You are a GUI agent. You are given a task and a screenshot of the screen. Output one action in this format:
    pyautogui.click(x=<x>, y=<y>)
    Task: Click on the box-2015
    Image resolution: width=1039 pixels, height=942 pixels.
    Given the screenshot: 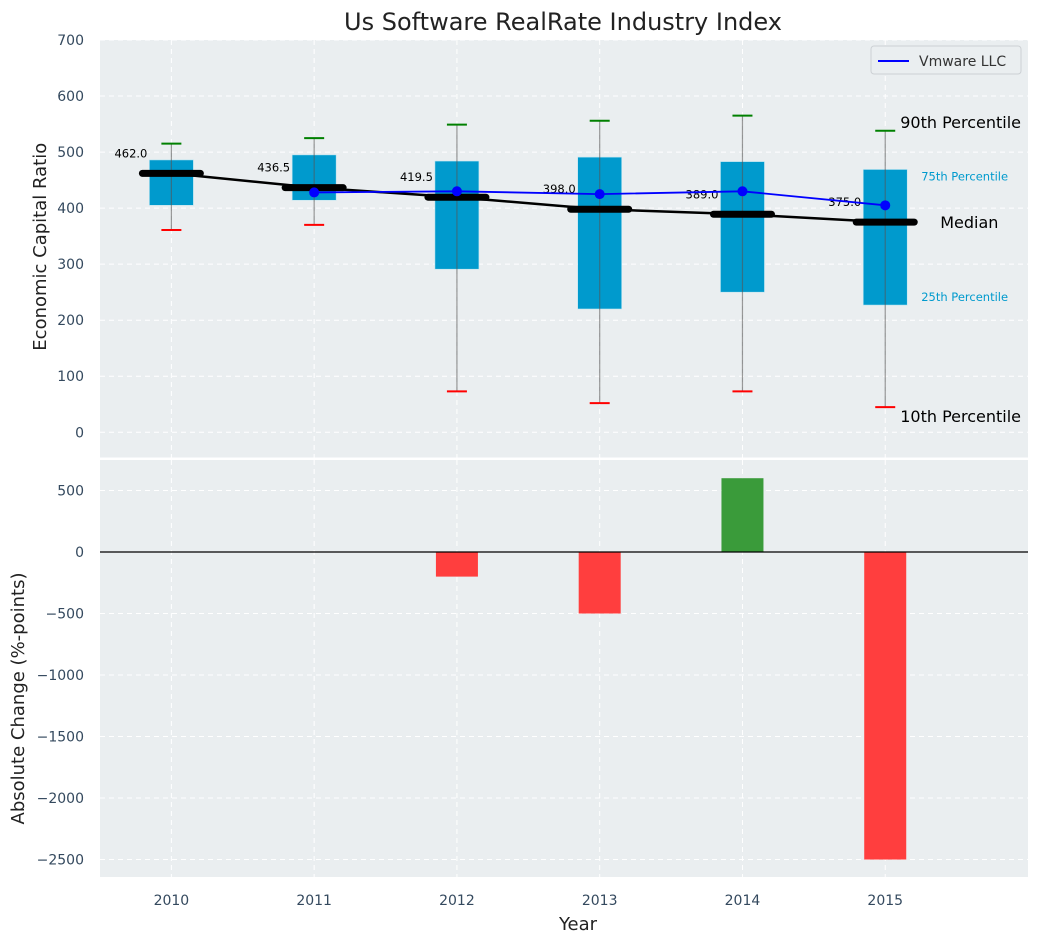 What is the action you would take?
    pyautogui.click(x=885, y=269)
    